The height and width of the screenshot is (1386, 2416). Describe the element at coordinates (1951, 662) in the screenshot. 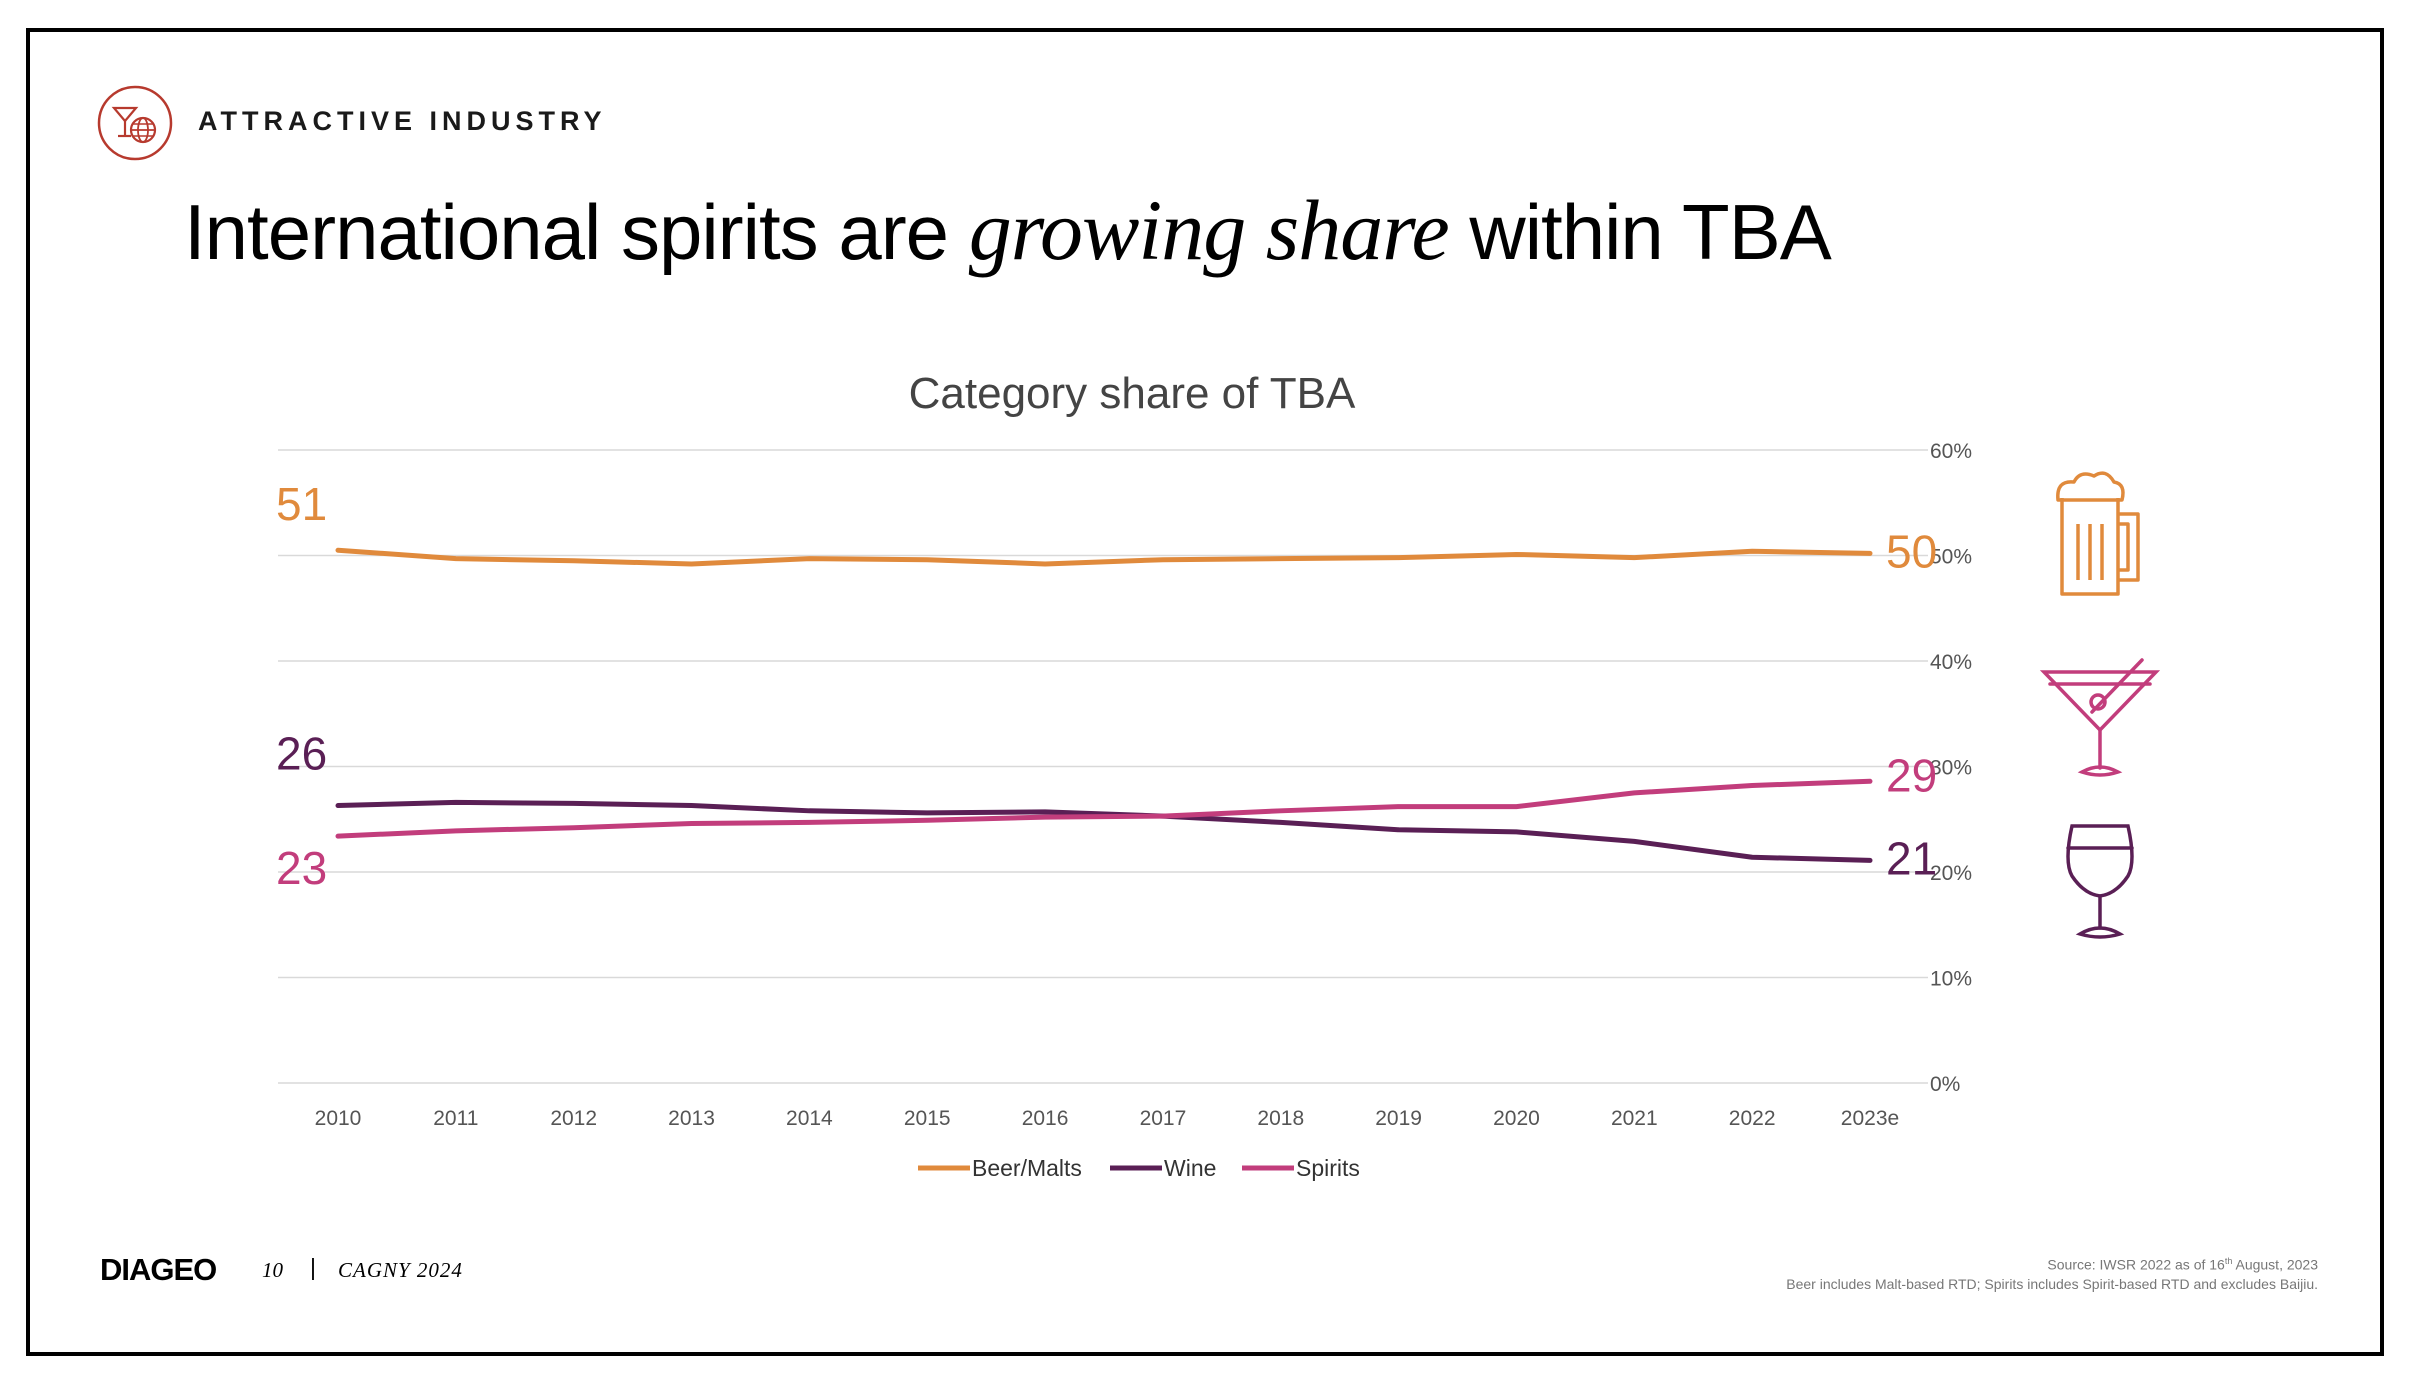

I see `y-tick-label: 40%` at that location.